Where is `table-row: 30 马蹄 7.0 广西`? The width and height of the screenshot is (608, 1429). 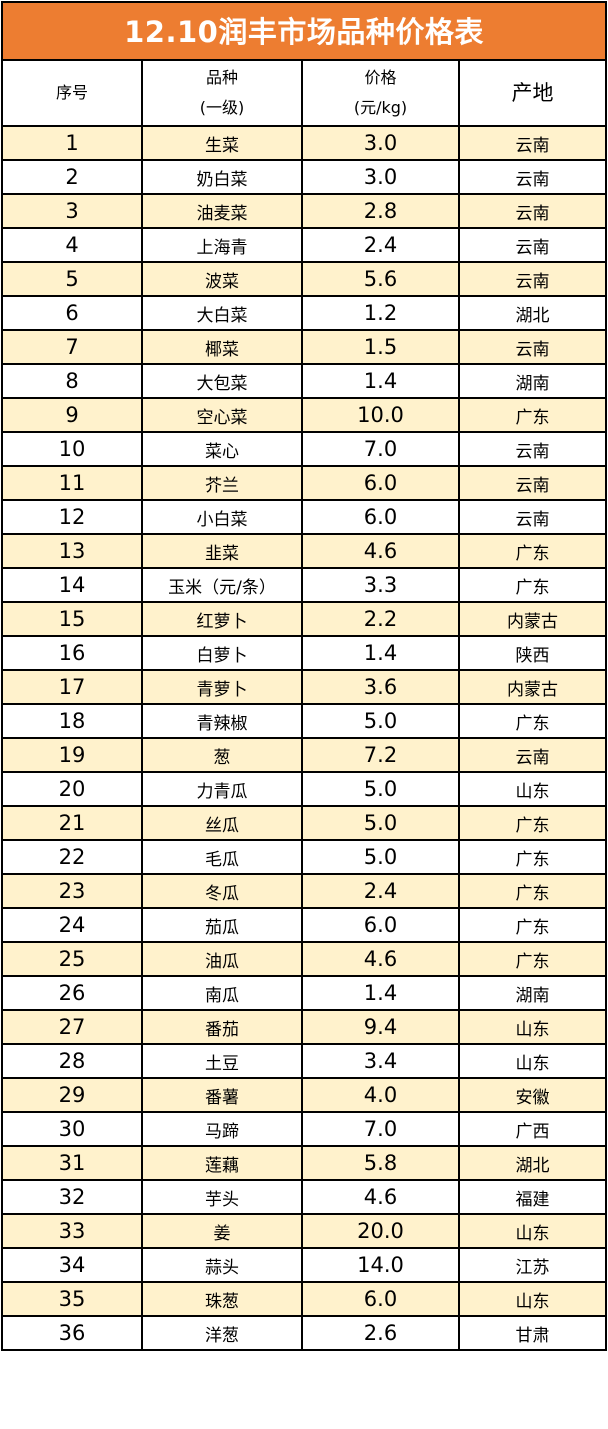
table-row: 30 马蹄 7.0 广西 is located at coordinates (304, 1129).